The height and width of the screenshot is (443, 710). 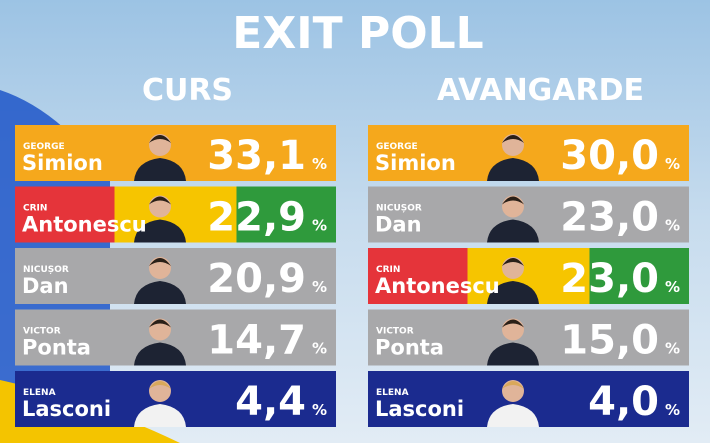 I want to click on percent-value: 4,0, so click(x=623, y=402).